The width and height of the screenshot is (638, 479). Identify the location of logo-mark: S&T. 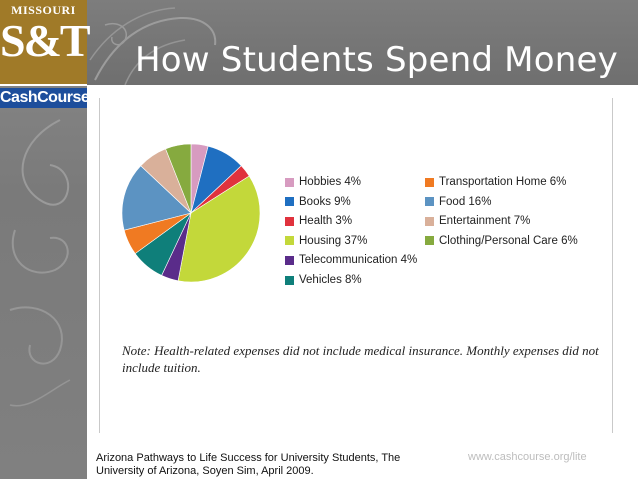
(45, 40).